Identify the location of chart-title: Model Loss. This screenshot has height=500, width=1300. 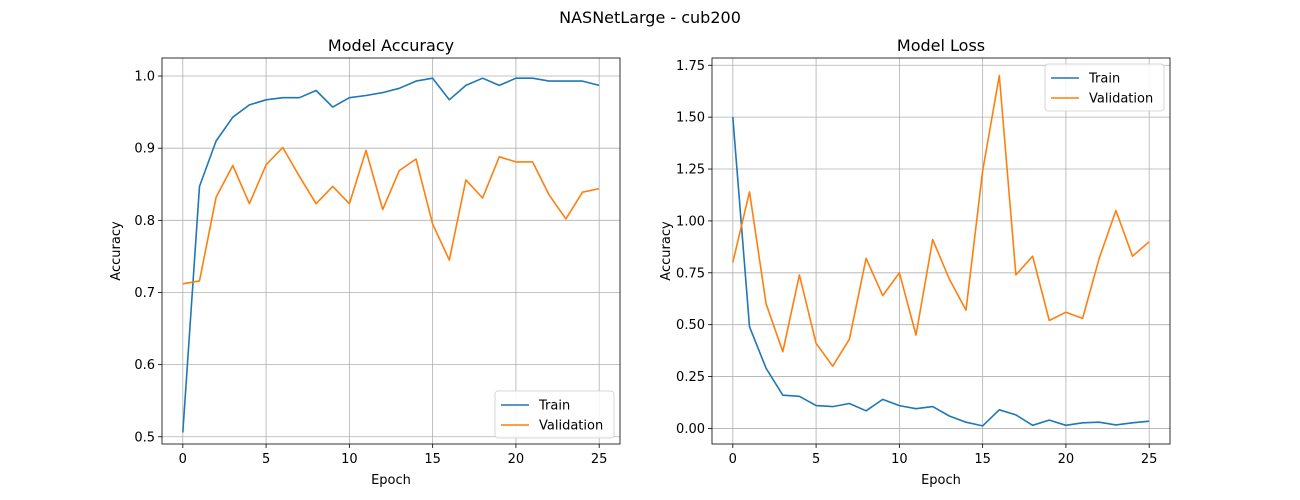
(941, 45).